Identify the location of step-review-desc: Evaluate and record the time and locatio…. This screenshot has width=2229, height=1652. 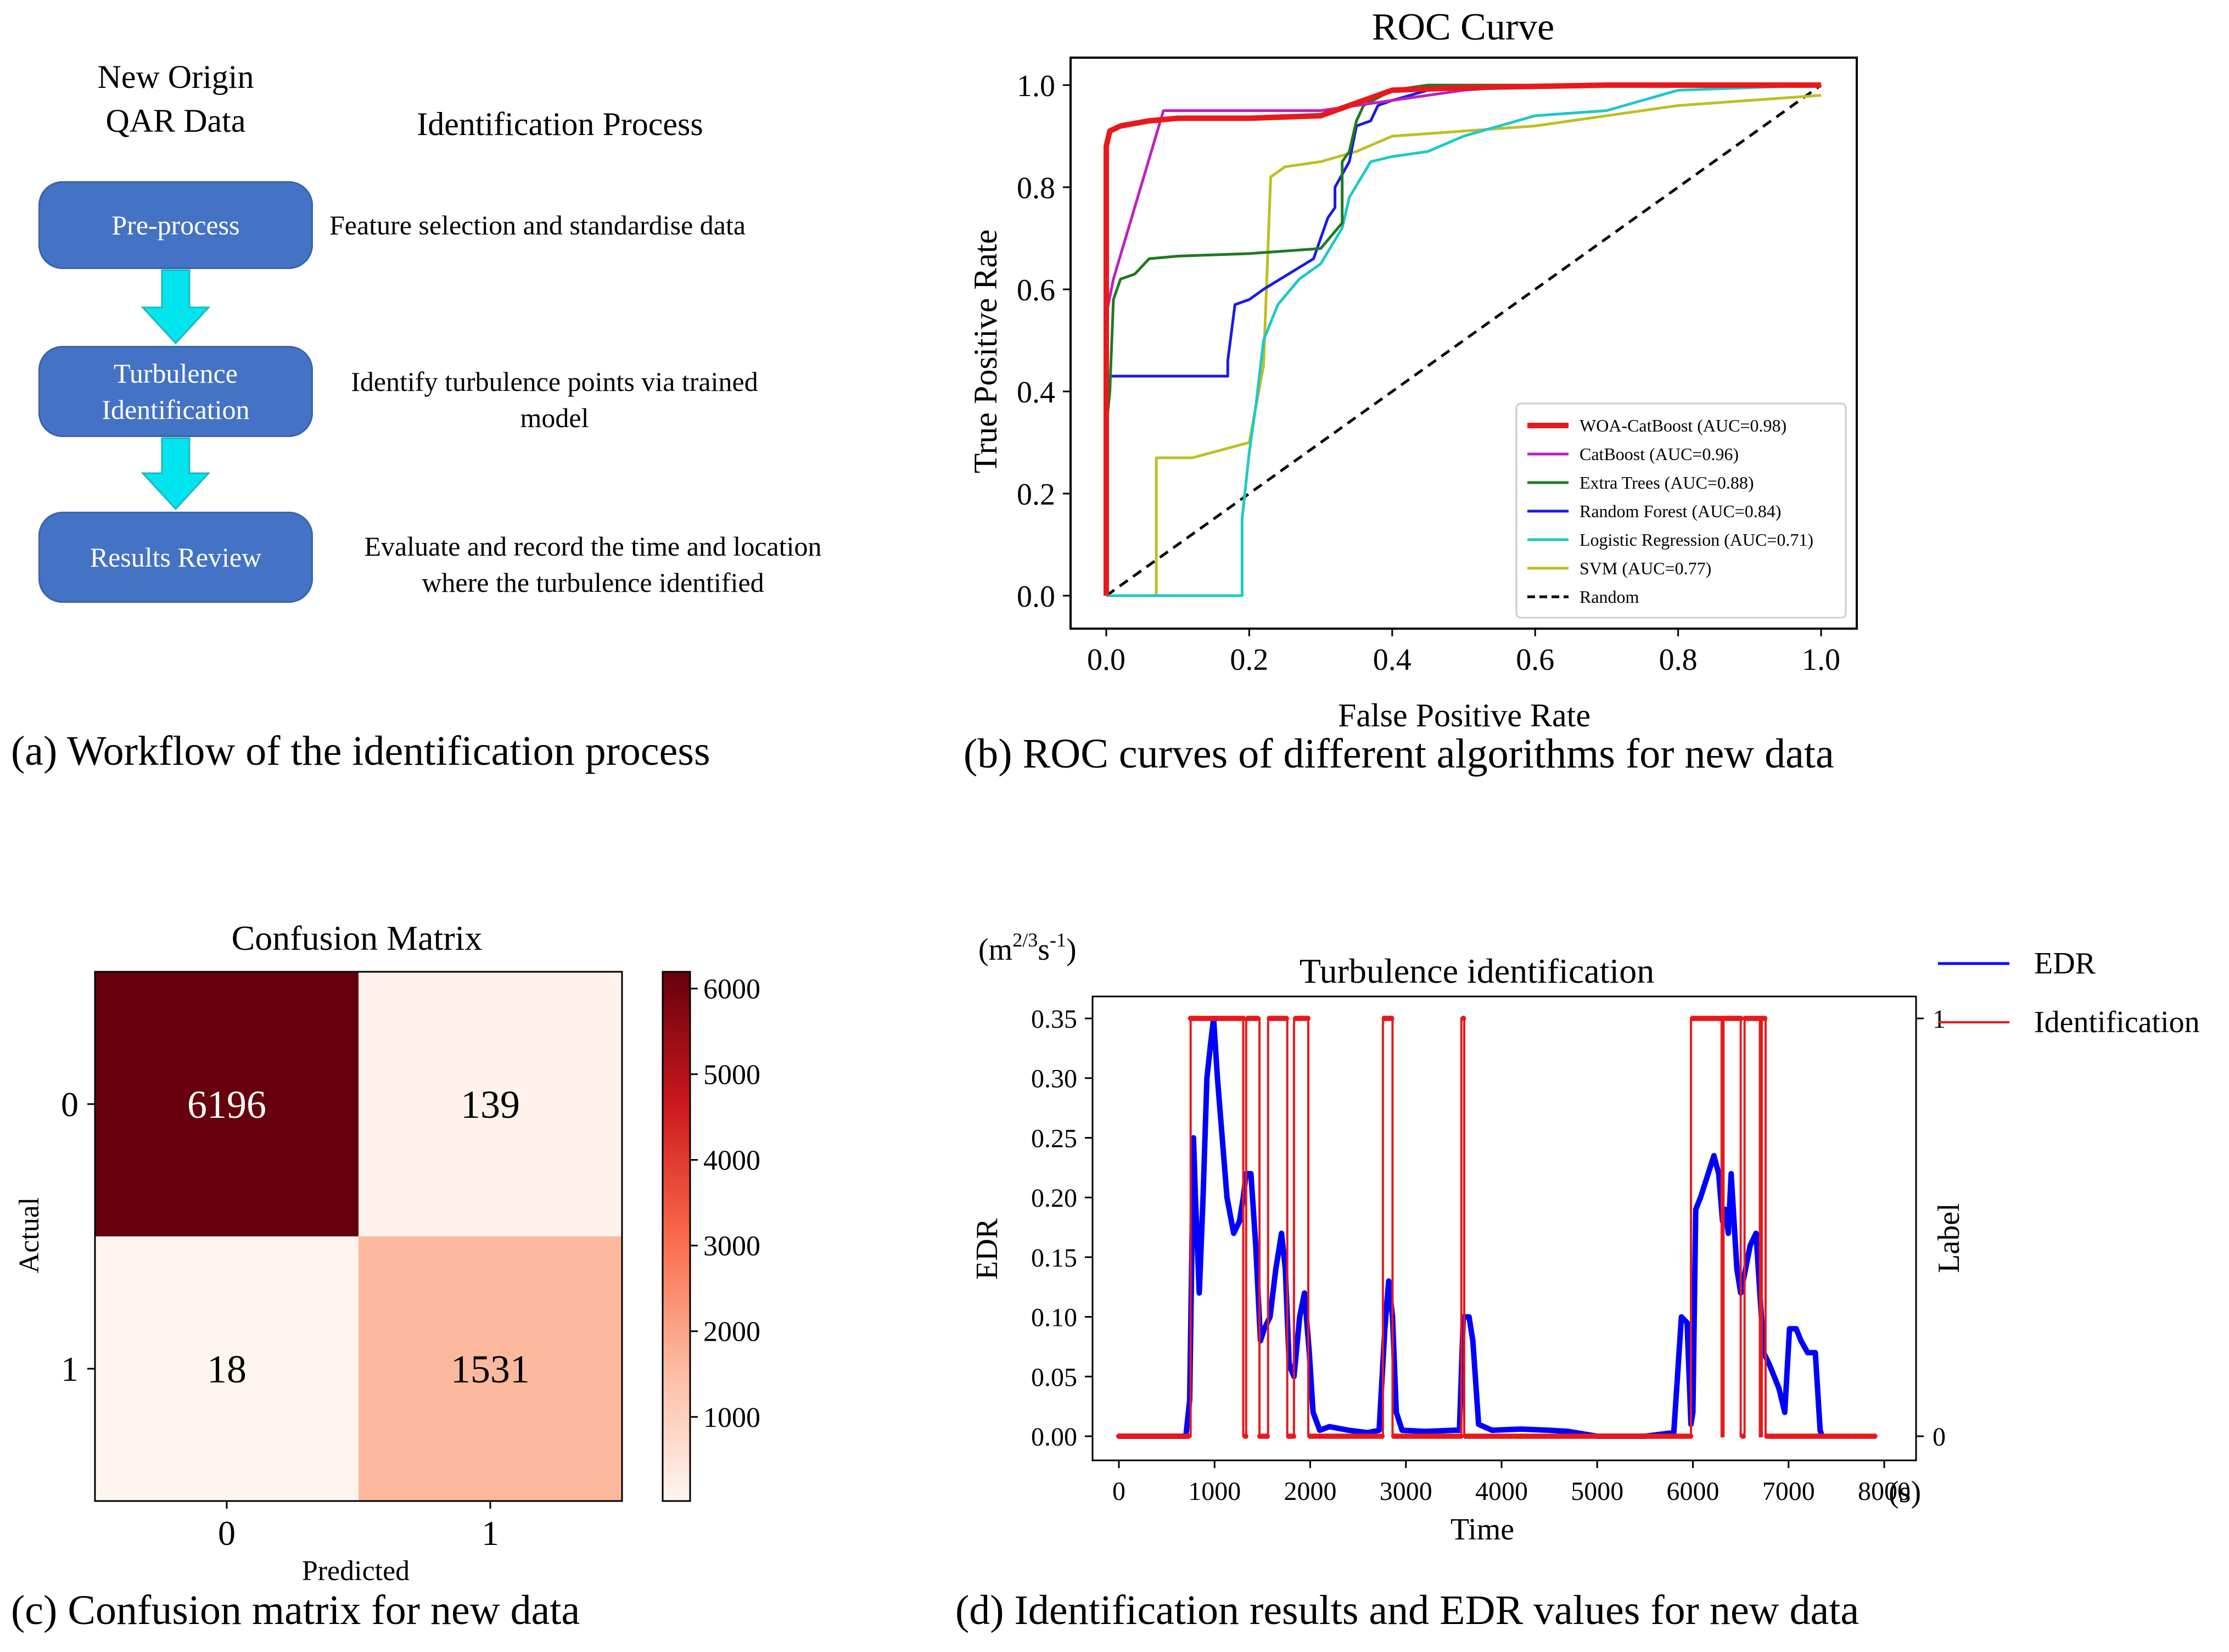
(592, 564).